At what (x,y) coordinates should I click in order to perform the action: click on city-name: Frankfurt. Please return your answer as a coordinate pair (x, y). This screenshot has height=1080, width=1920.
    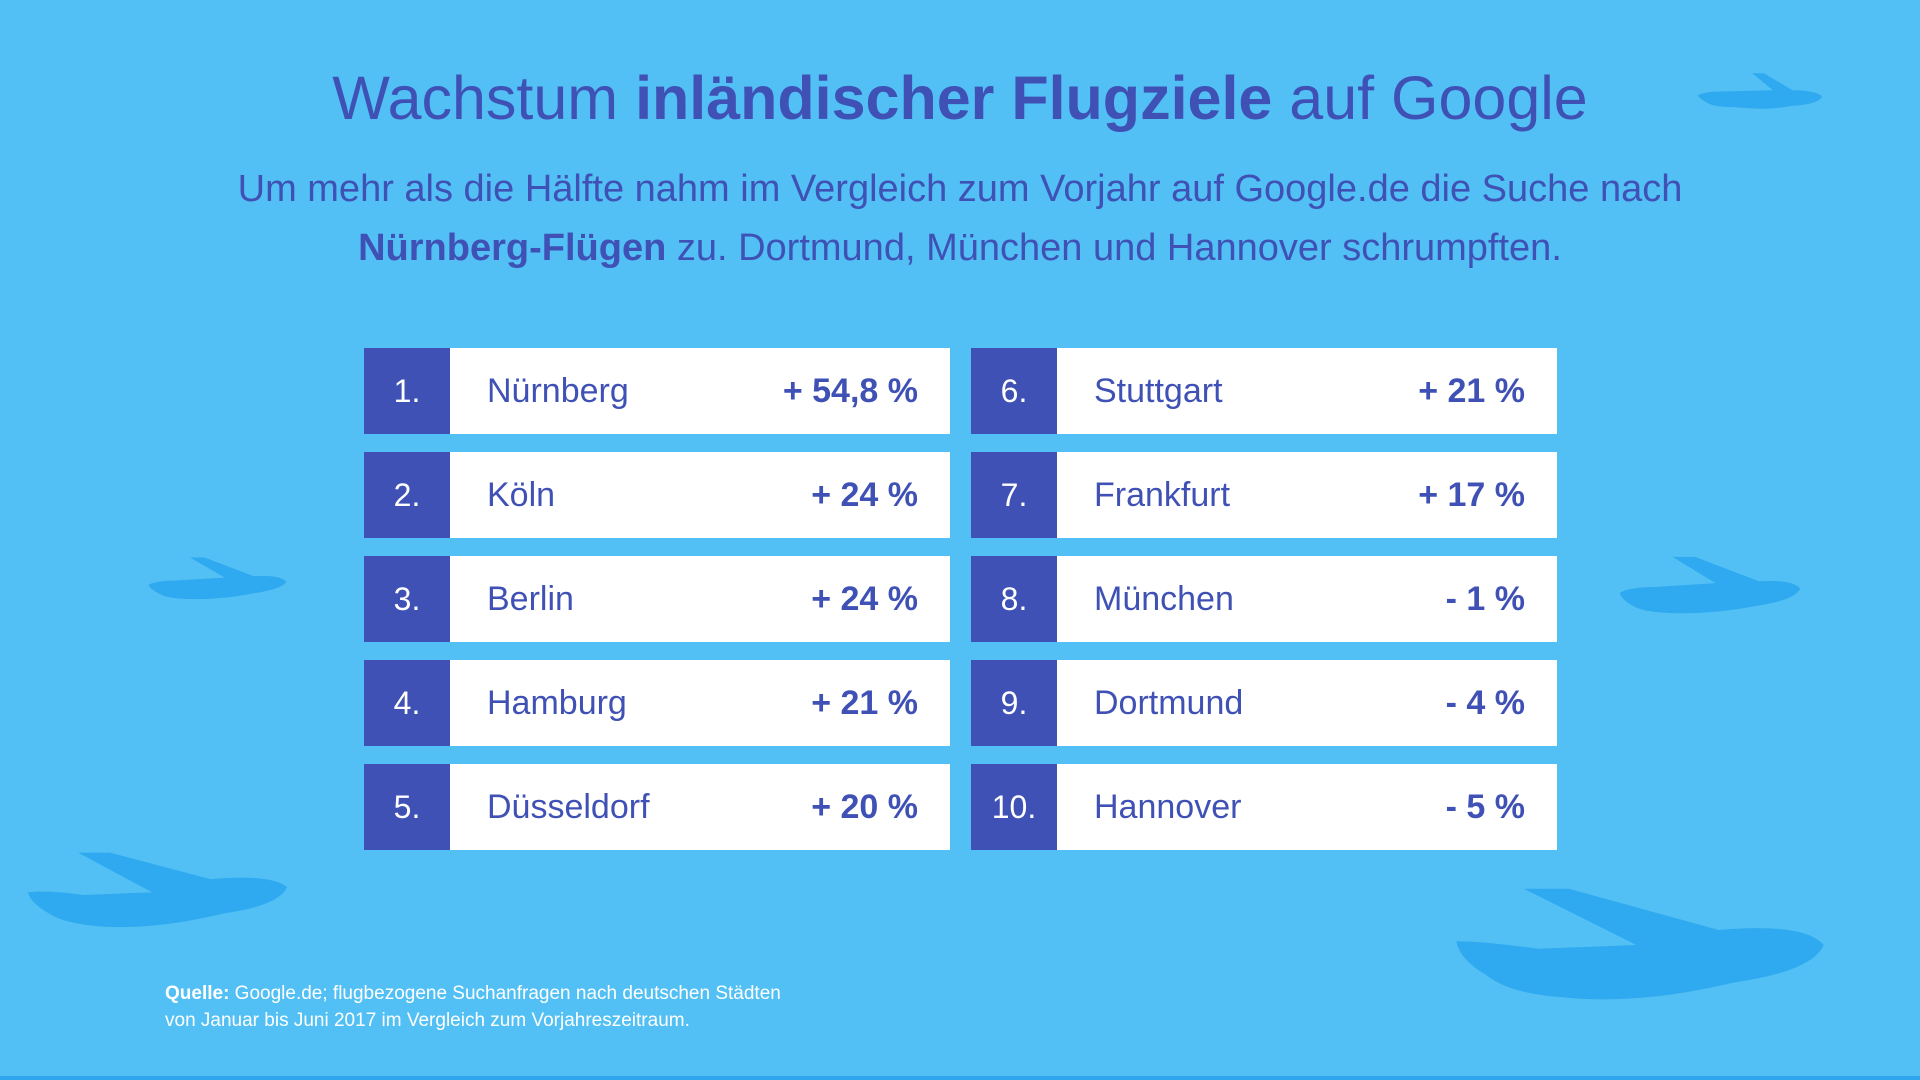
    Looking at the image, I should click on (1162, 494).